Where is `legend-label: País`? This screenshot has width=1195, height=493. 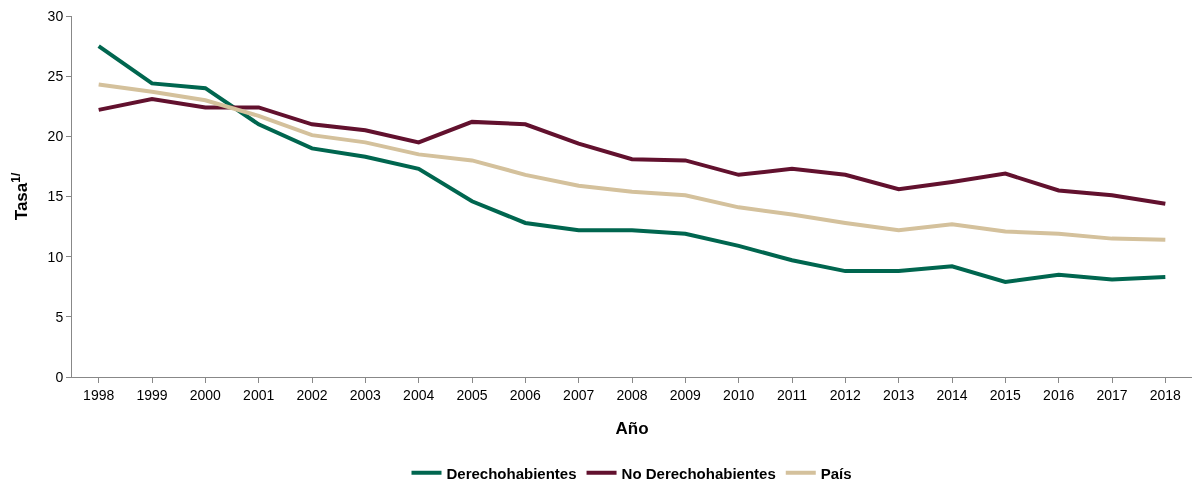
legend-label: País is located at coordinates (836, 473).